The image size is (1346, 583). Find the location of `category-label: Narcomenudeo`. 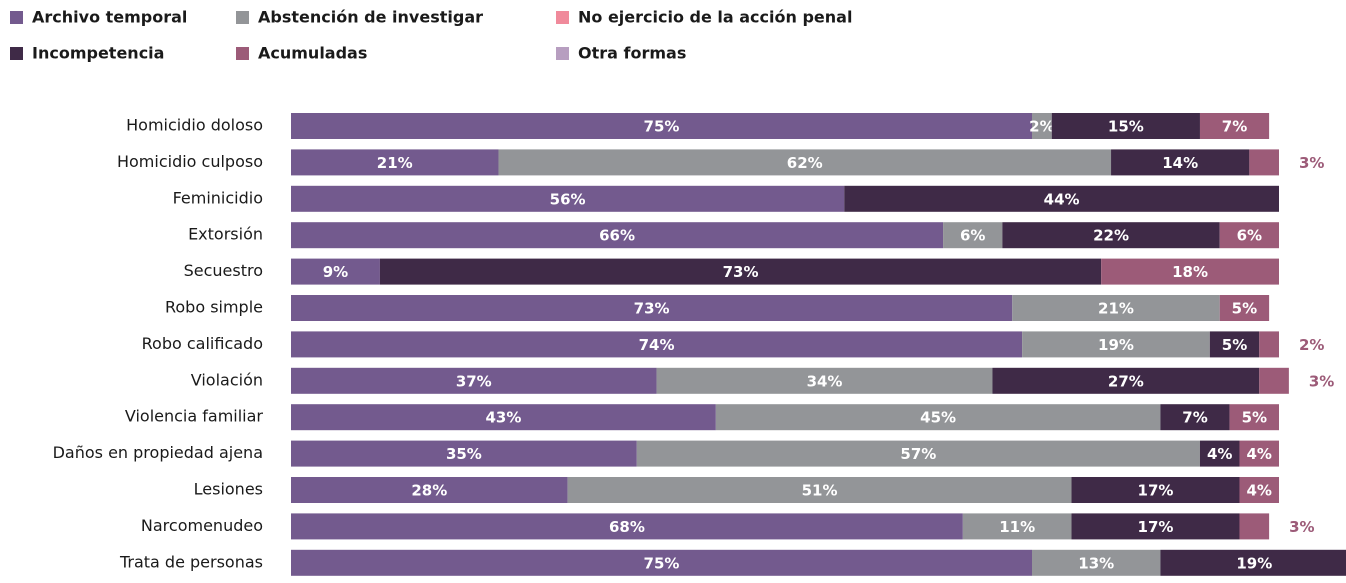

category-label: Narcomenudeo is located at coordinates (202, 525).